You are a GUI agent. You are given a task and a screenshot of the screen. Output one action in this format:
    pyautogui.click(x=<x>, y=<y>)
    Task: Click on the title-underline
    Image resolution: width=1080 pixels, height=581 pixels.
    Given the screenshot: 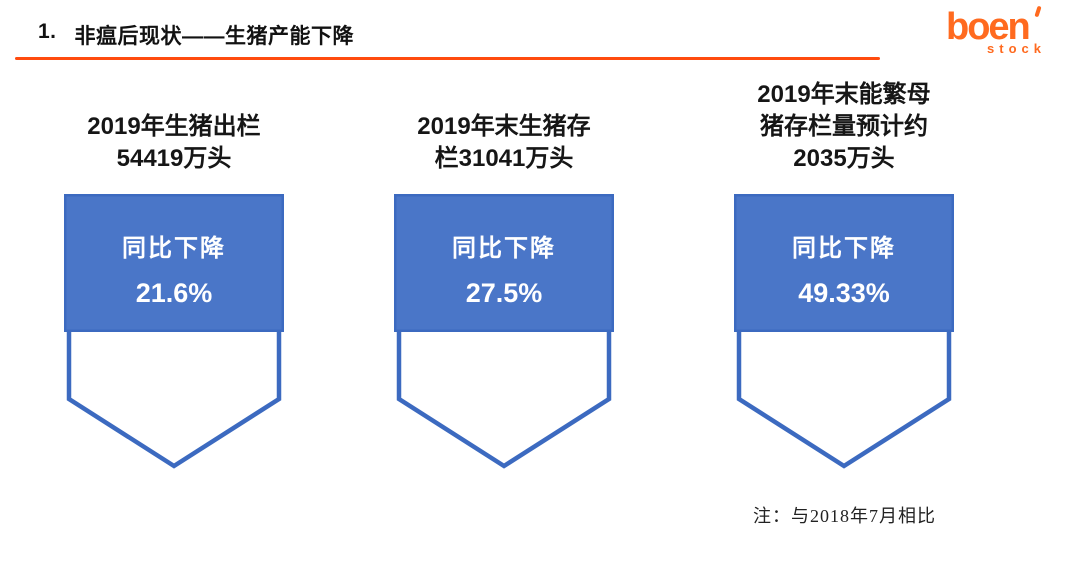 What is the action you would take?
    pyautogui.click(x=447, y=58)
    